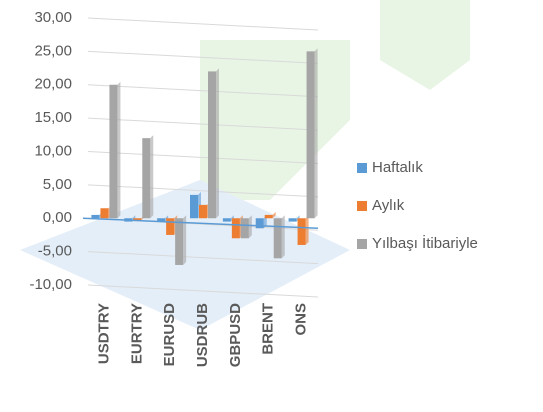 The width and height of the screenshot is (543, 412). I want to click on axis-line, so click(200, 223).